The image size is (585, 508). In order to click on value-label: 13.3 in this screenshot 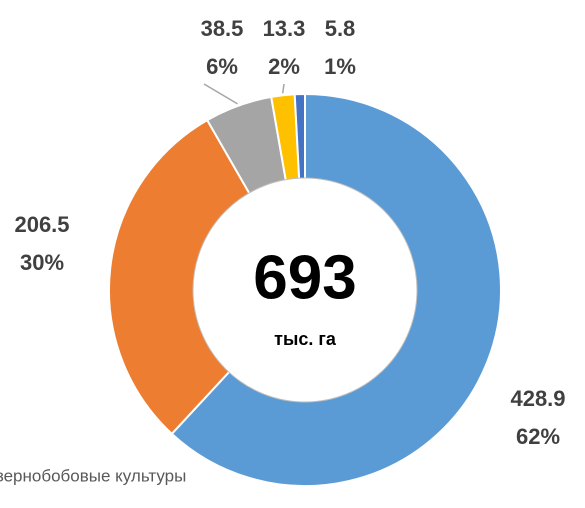, I will do `click(284, 28)`.